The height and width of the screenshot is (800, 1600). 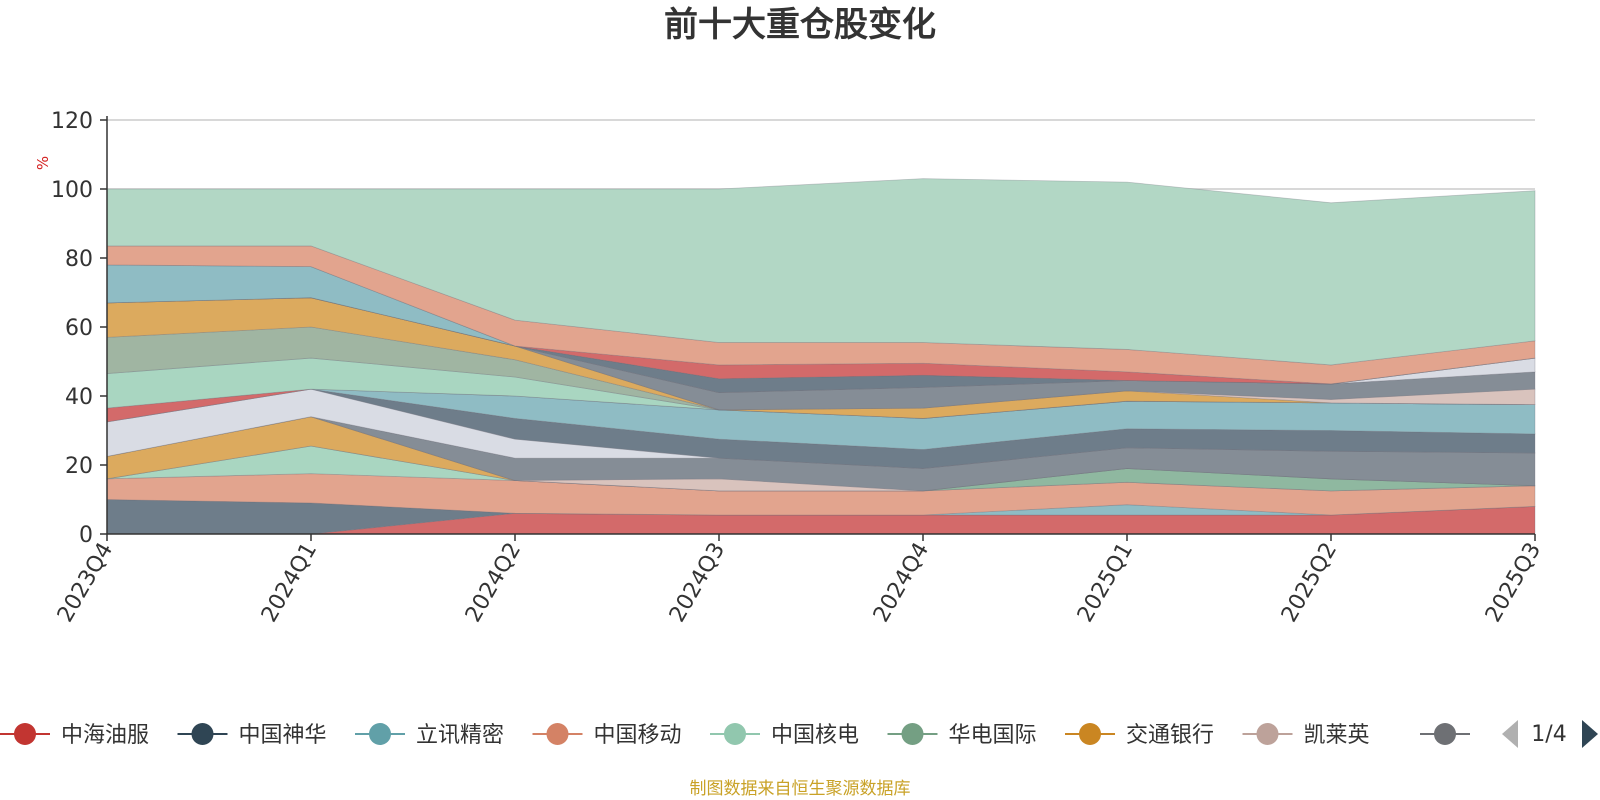 What do you see at coordinates (901, 583) in the screenshot?
I see `x-tick-label: 2024Q4` at bounding box center [901, 583].